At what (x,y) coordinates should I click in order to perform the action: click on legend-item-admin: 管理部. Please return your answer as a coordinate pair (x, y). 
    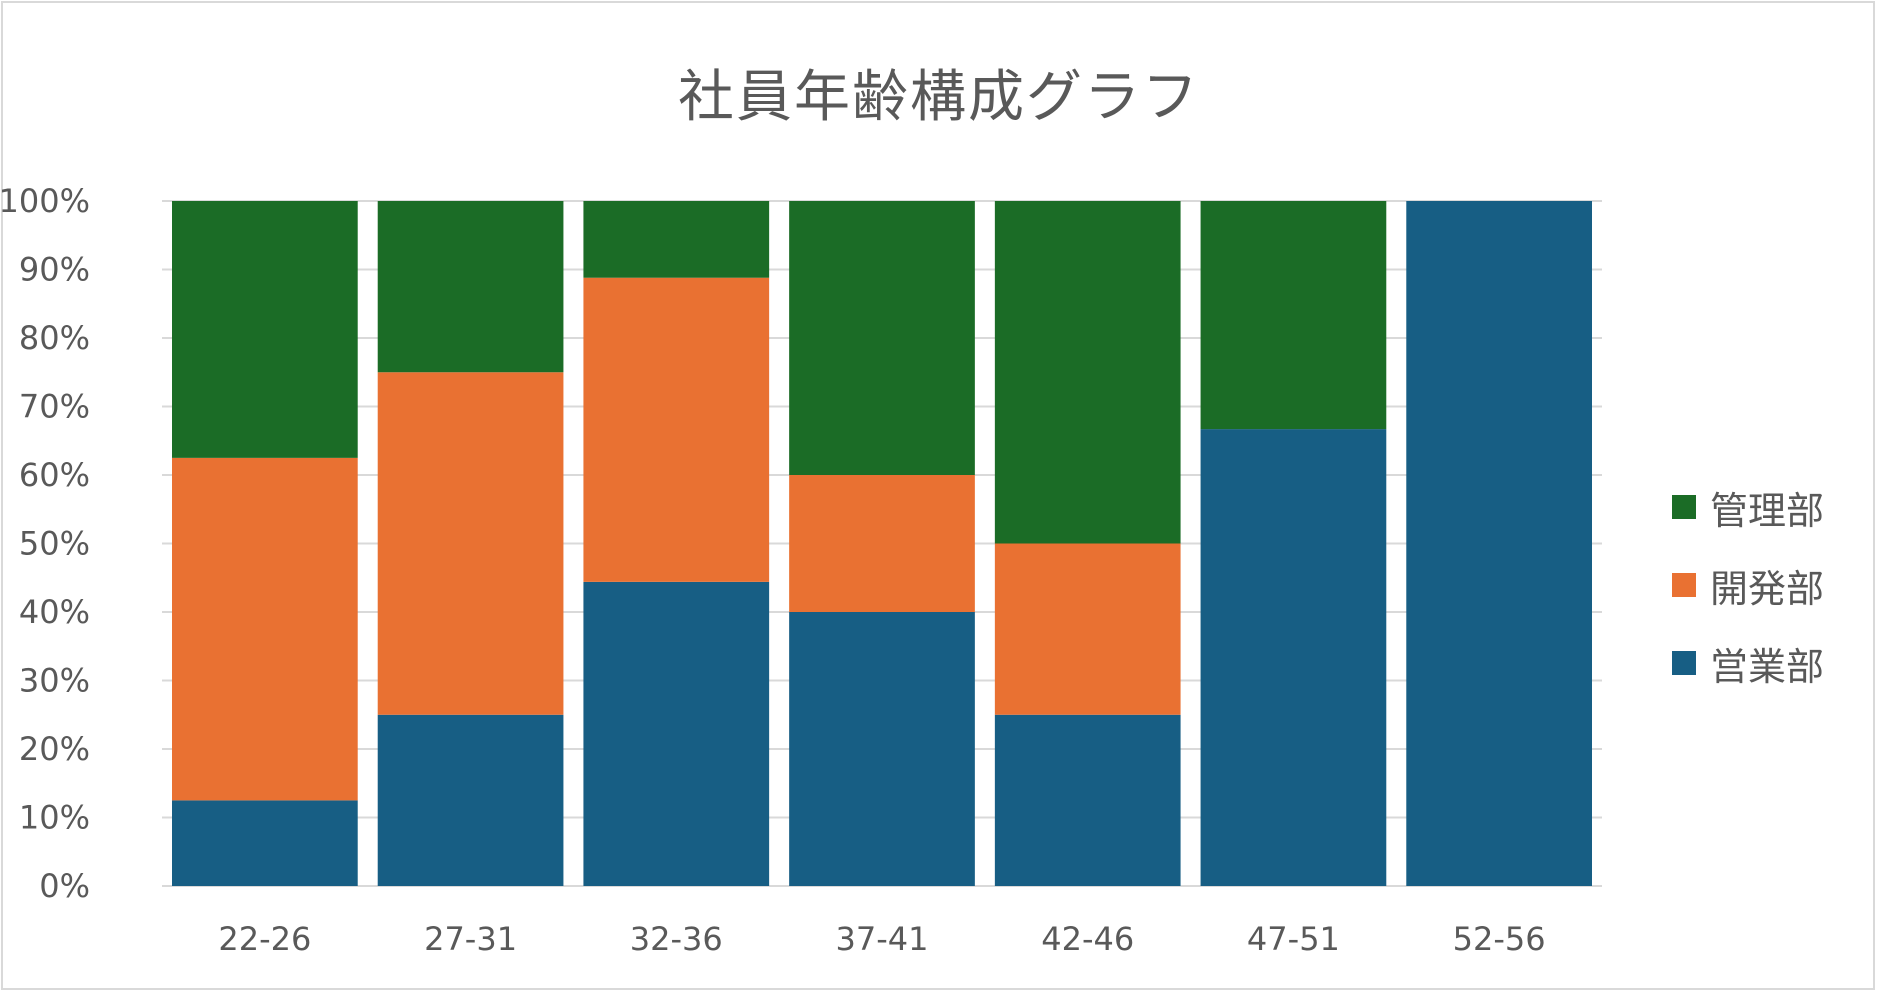
    Looking at the image, I should click on (1748, 507).